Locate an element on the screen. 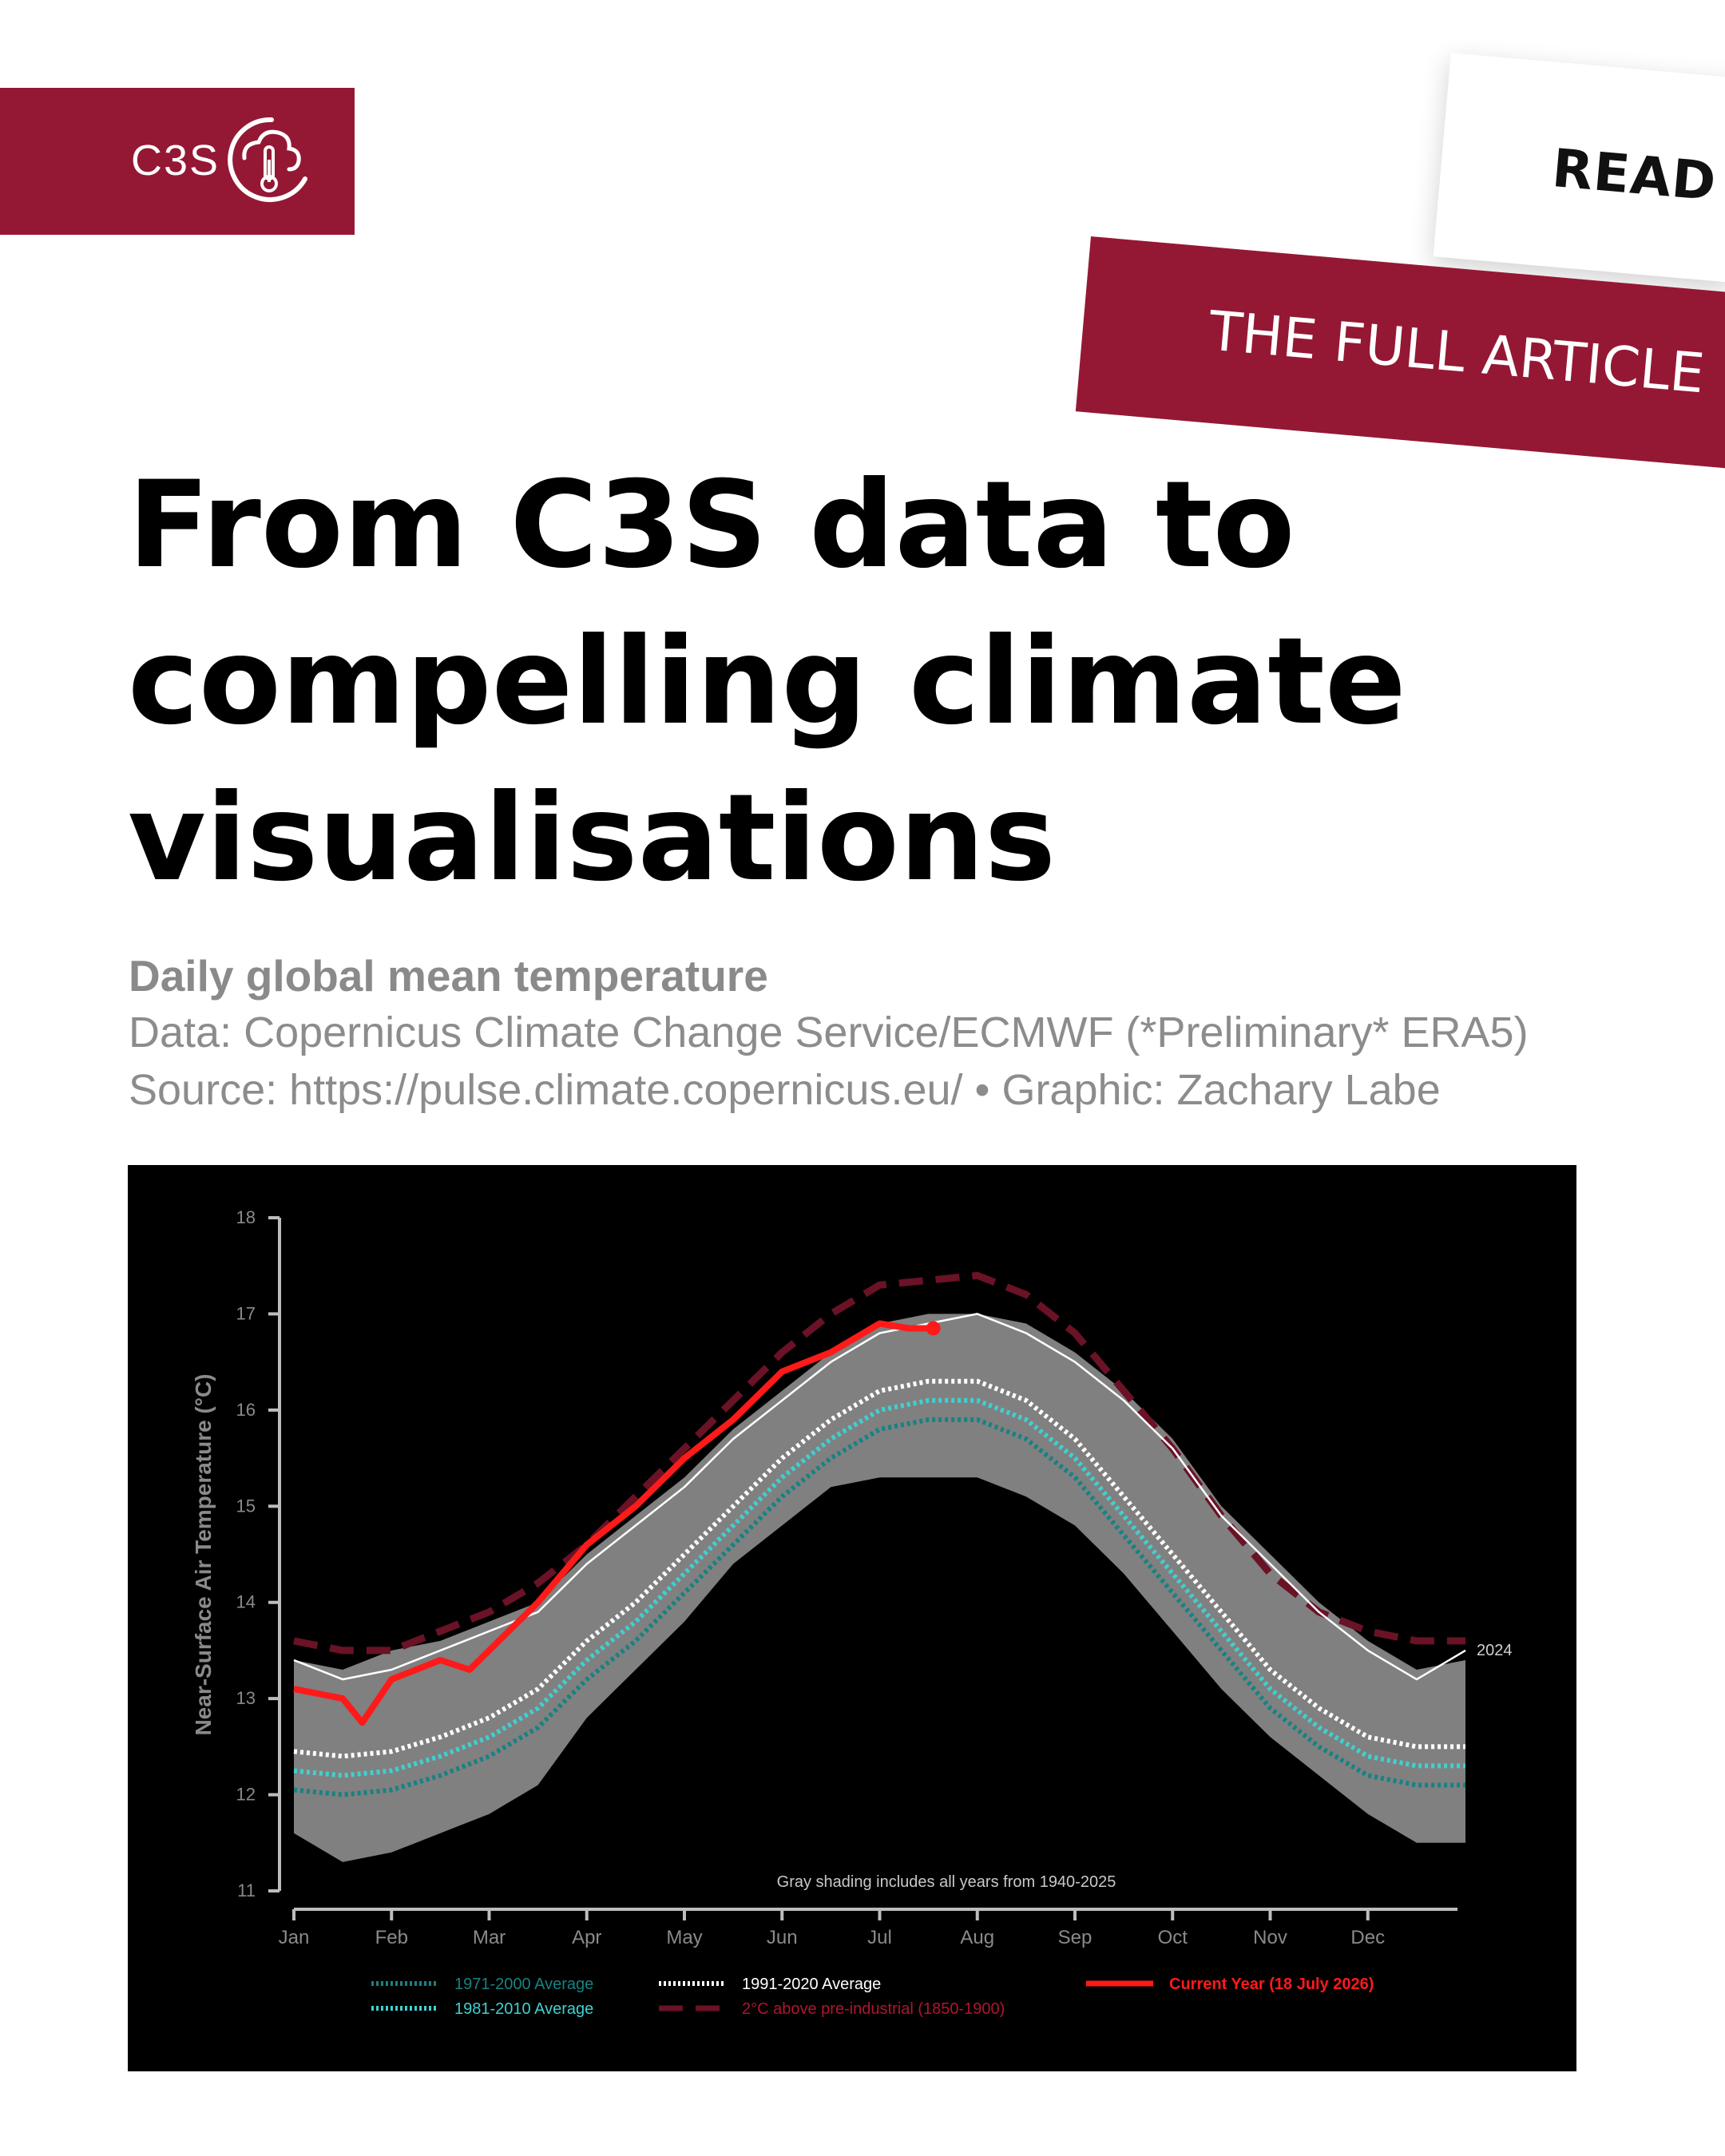 The height and width of the screenshot is (2156, 1725). y-tick-label: 12 is located at coordinates (246, 1795).